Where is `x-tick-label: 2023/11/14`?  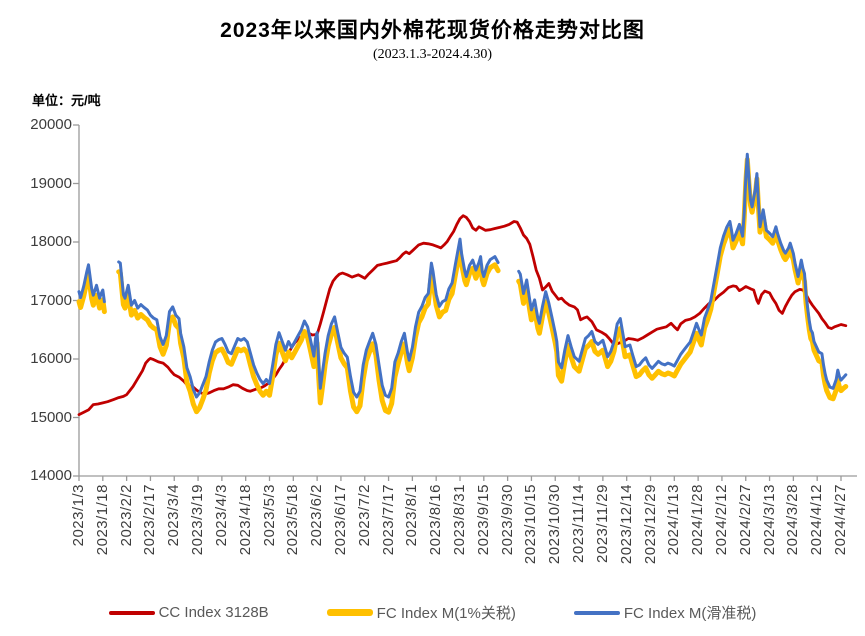
x-tick-label: 2023/11/14 is located at coordinates (579, 523).